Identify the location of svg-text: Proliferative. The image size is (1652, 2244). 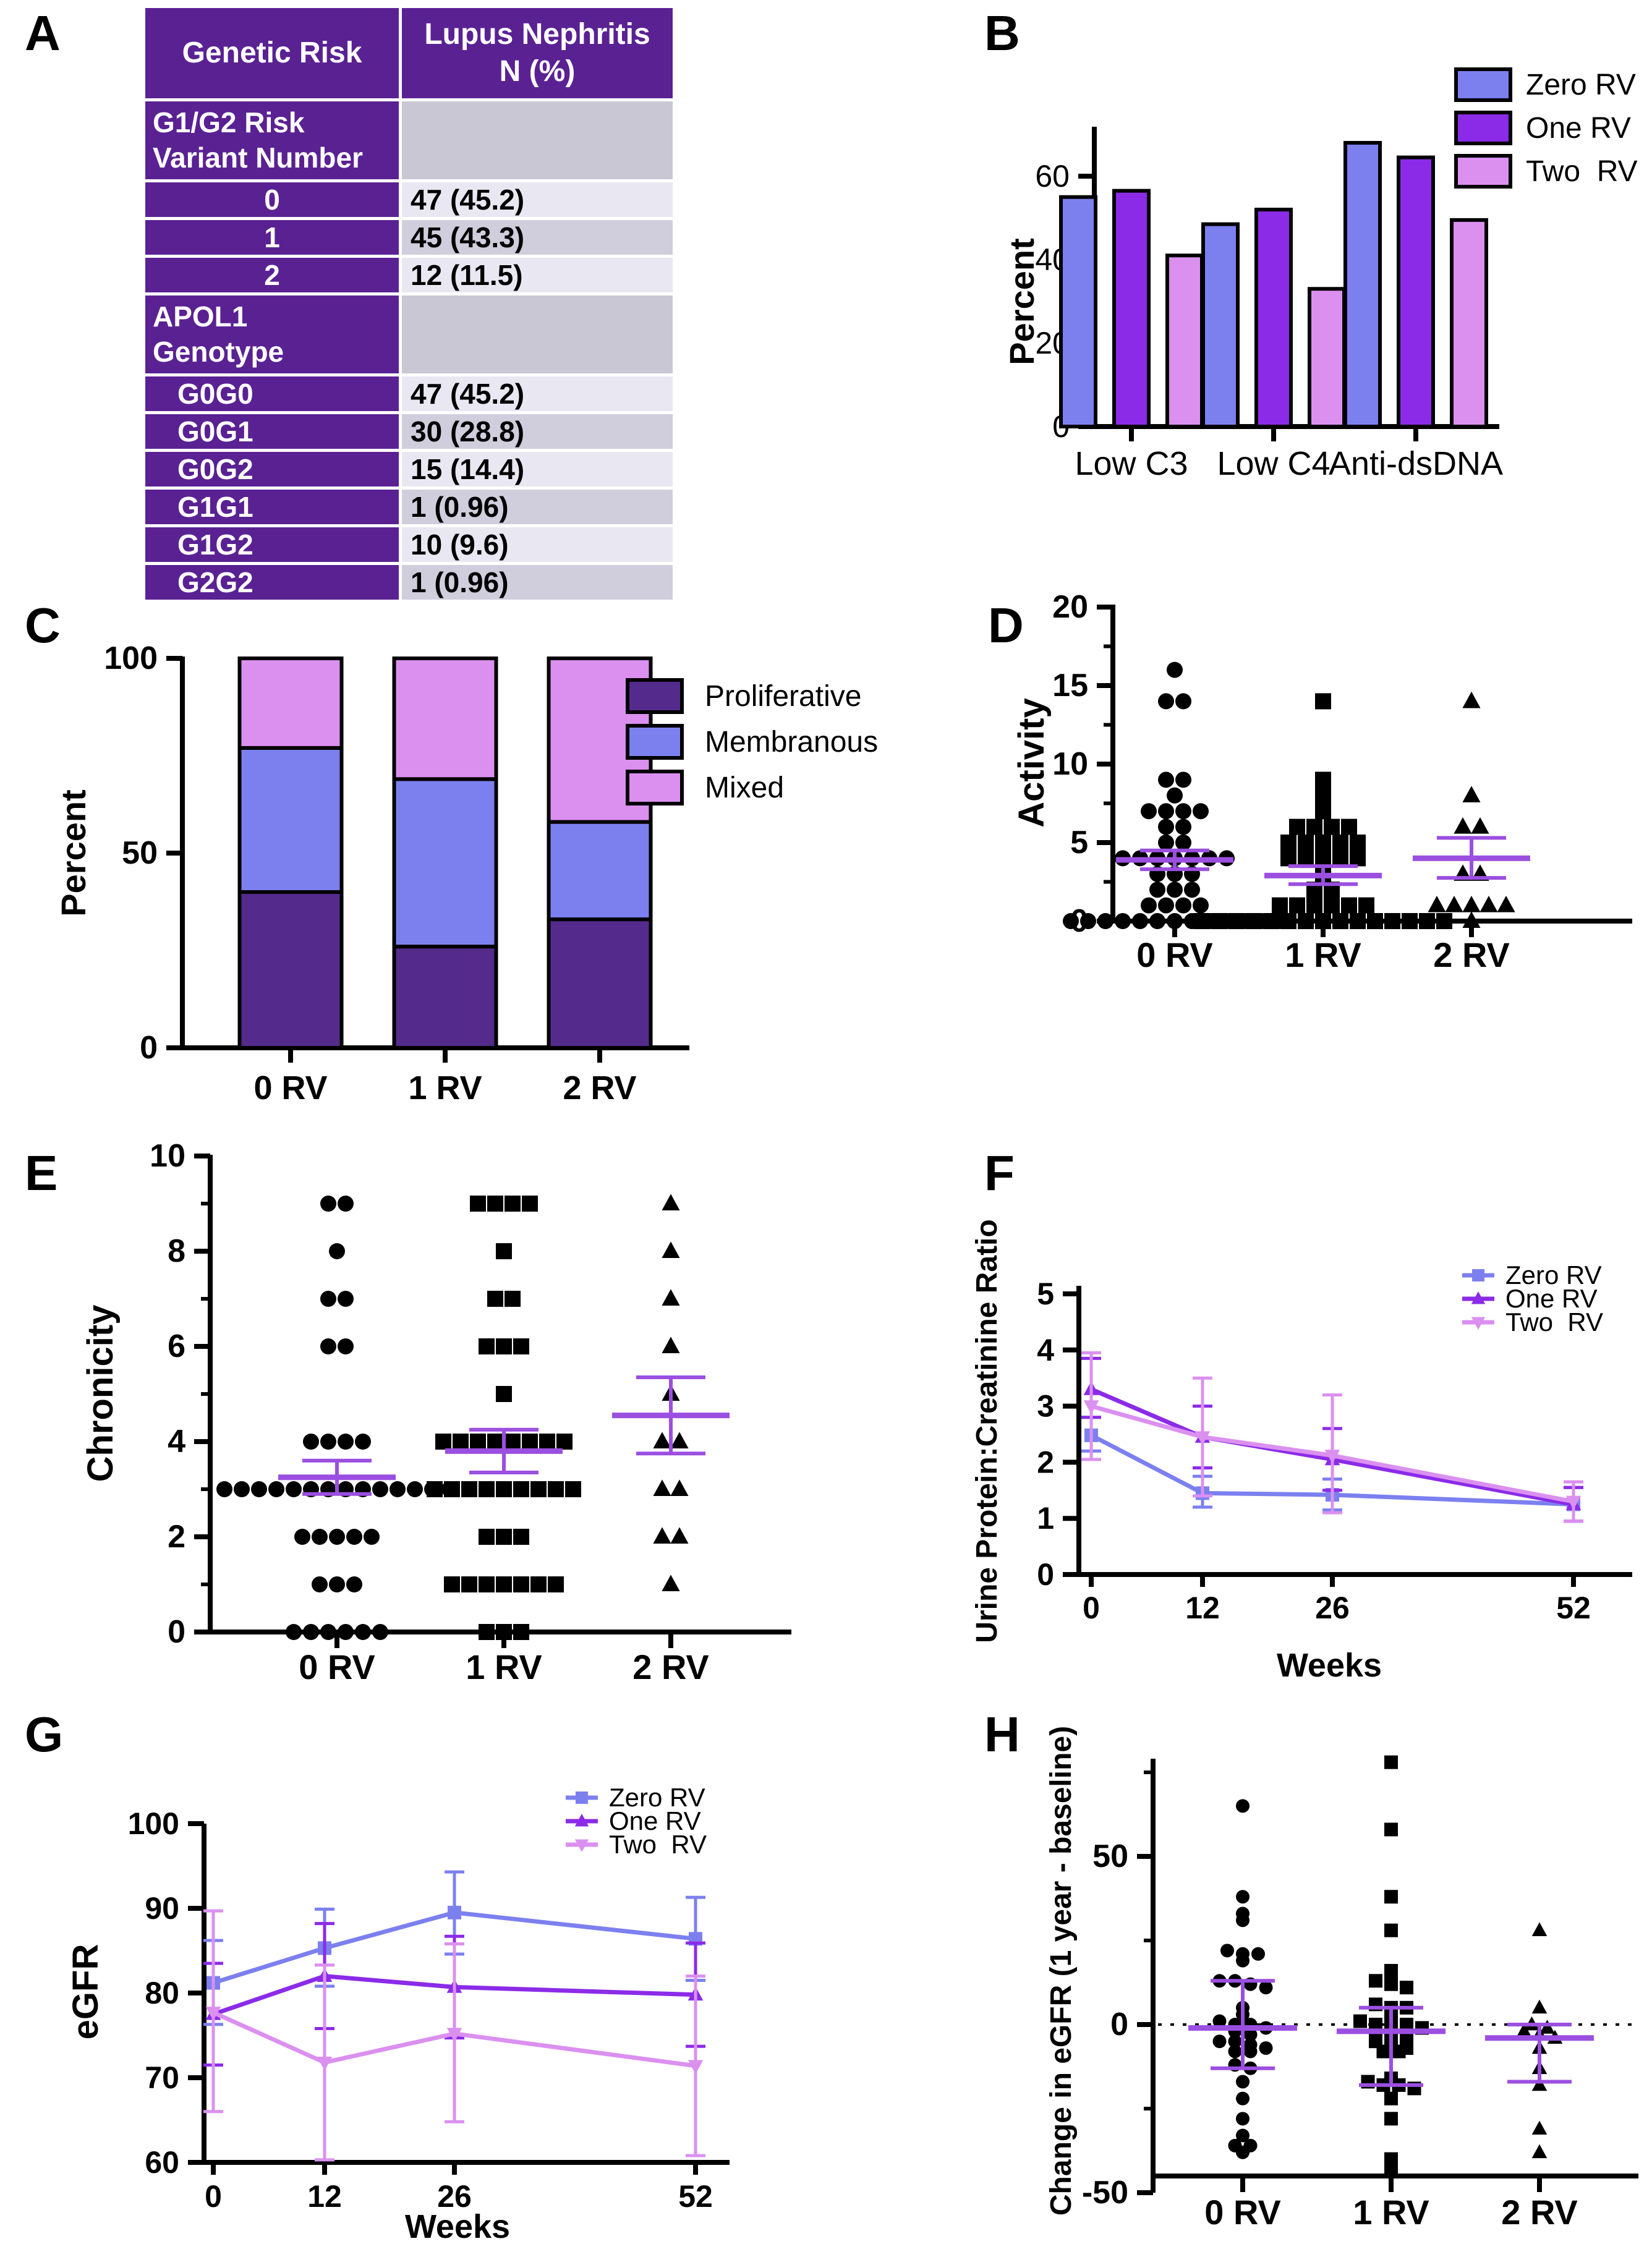
(783, 696).